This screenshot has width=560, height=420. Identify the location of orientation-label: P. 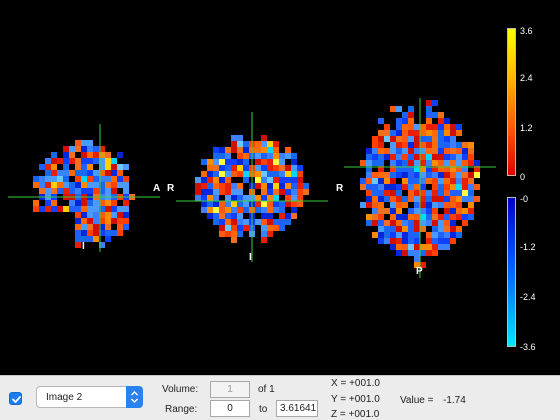
(419, 271).